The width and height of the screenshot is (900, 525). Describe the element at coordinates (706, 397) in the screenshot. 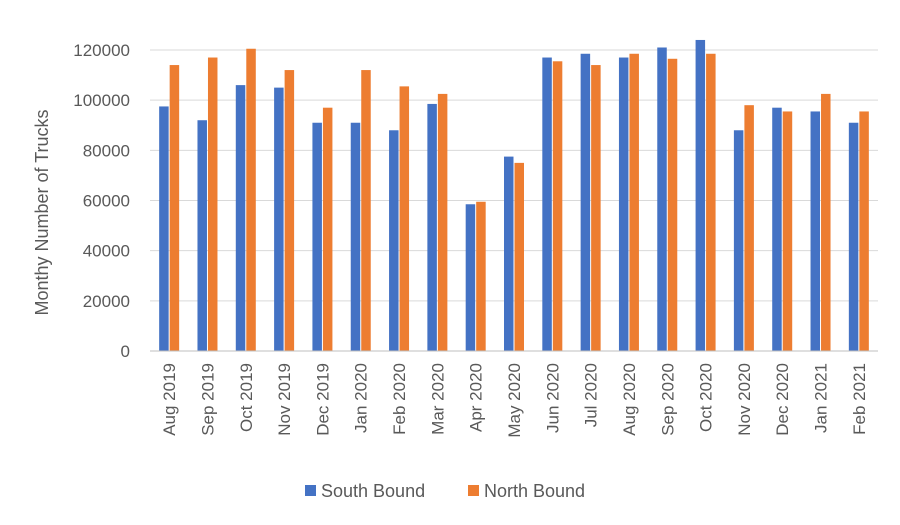

I see `x-tick-label: Oct 2020` at that location.